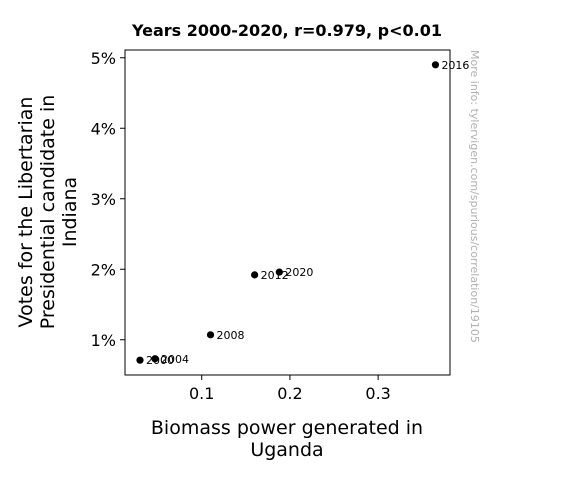 The height and width of the screenshot is (500, 575). Describe the element at coordinates (201, 393) in the screenshot. I see `x-tick-label: 0.1` at that location.